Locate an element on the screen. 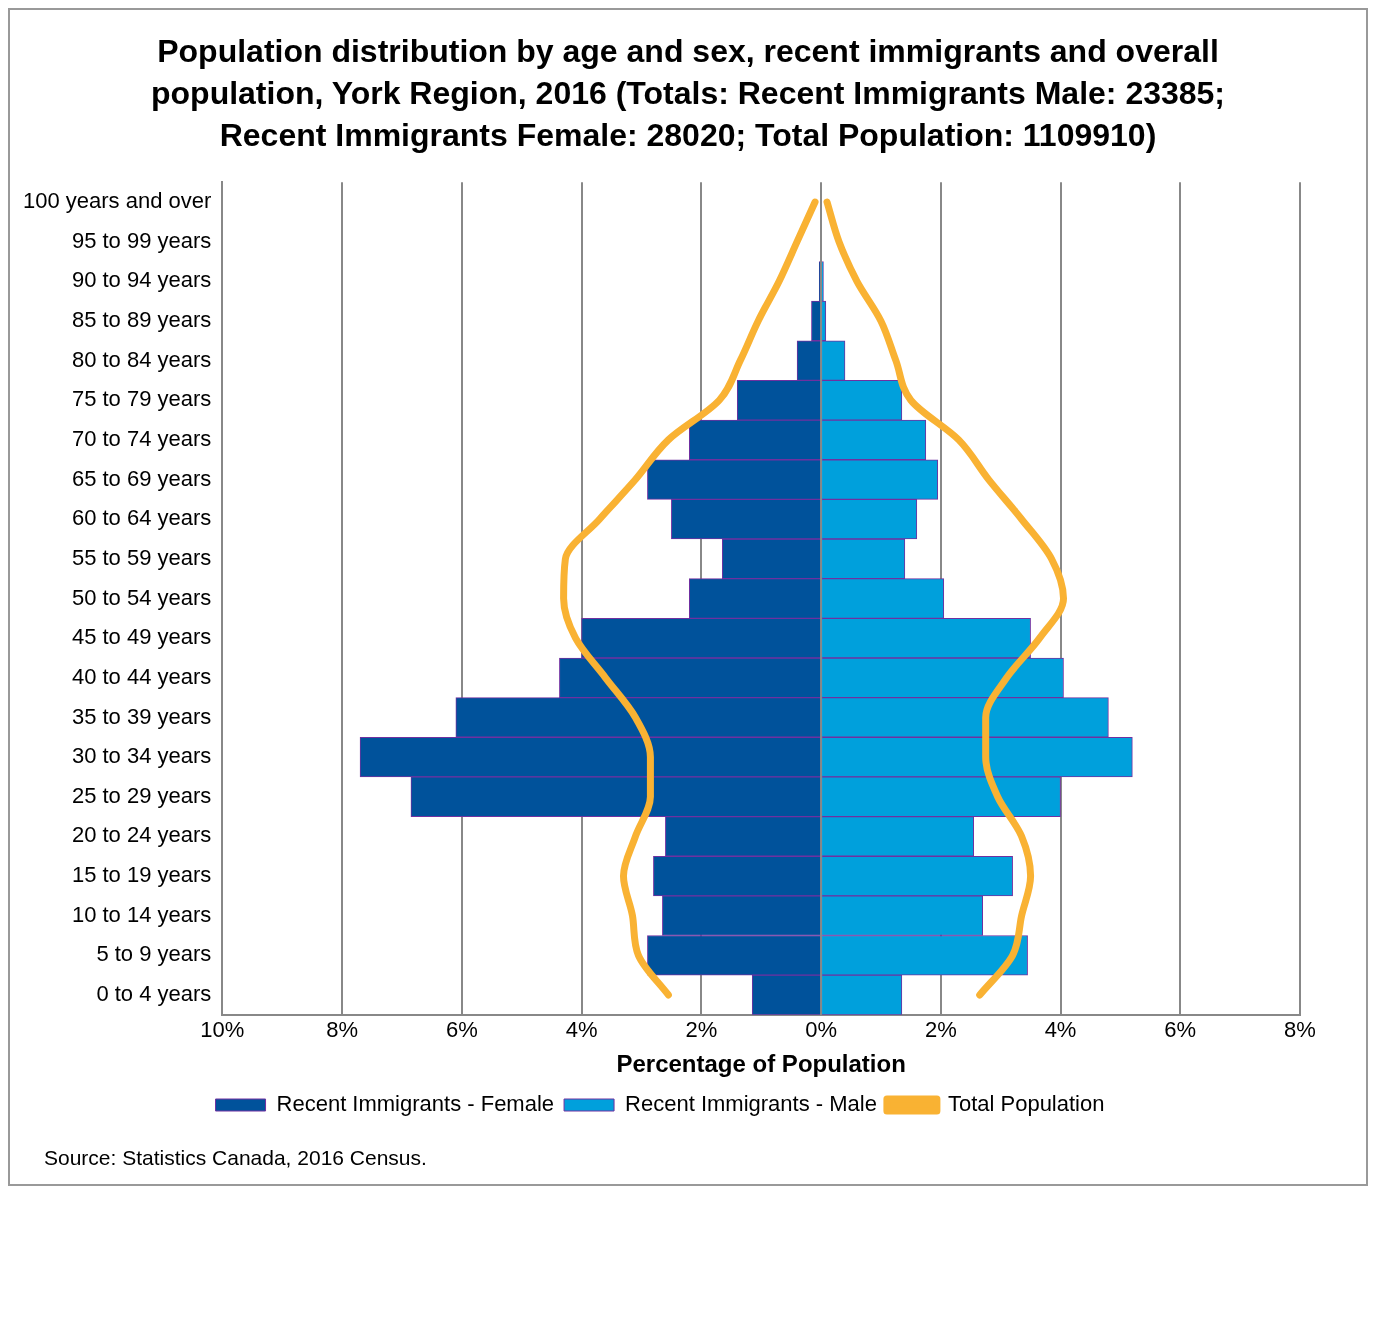  y-tick-label: 55 to 59 years is located at coordinates (141, 557).